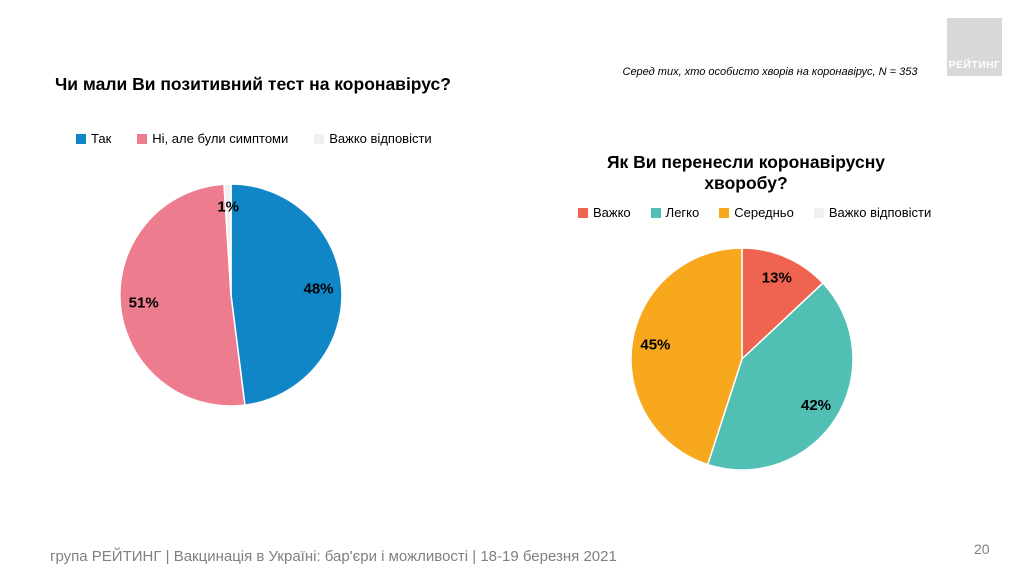 Image resolution: width=1024 pixels, height=576 pixels. I want to click on pie-data-label: 13%, so click(777, 277).